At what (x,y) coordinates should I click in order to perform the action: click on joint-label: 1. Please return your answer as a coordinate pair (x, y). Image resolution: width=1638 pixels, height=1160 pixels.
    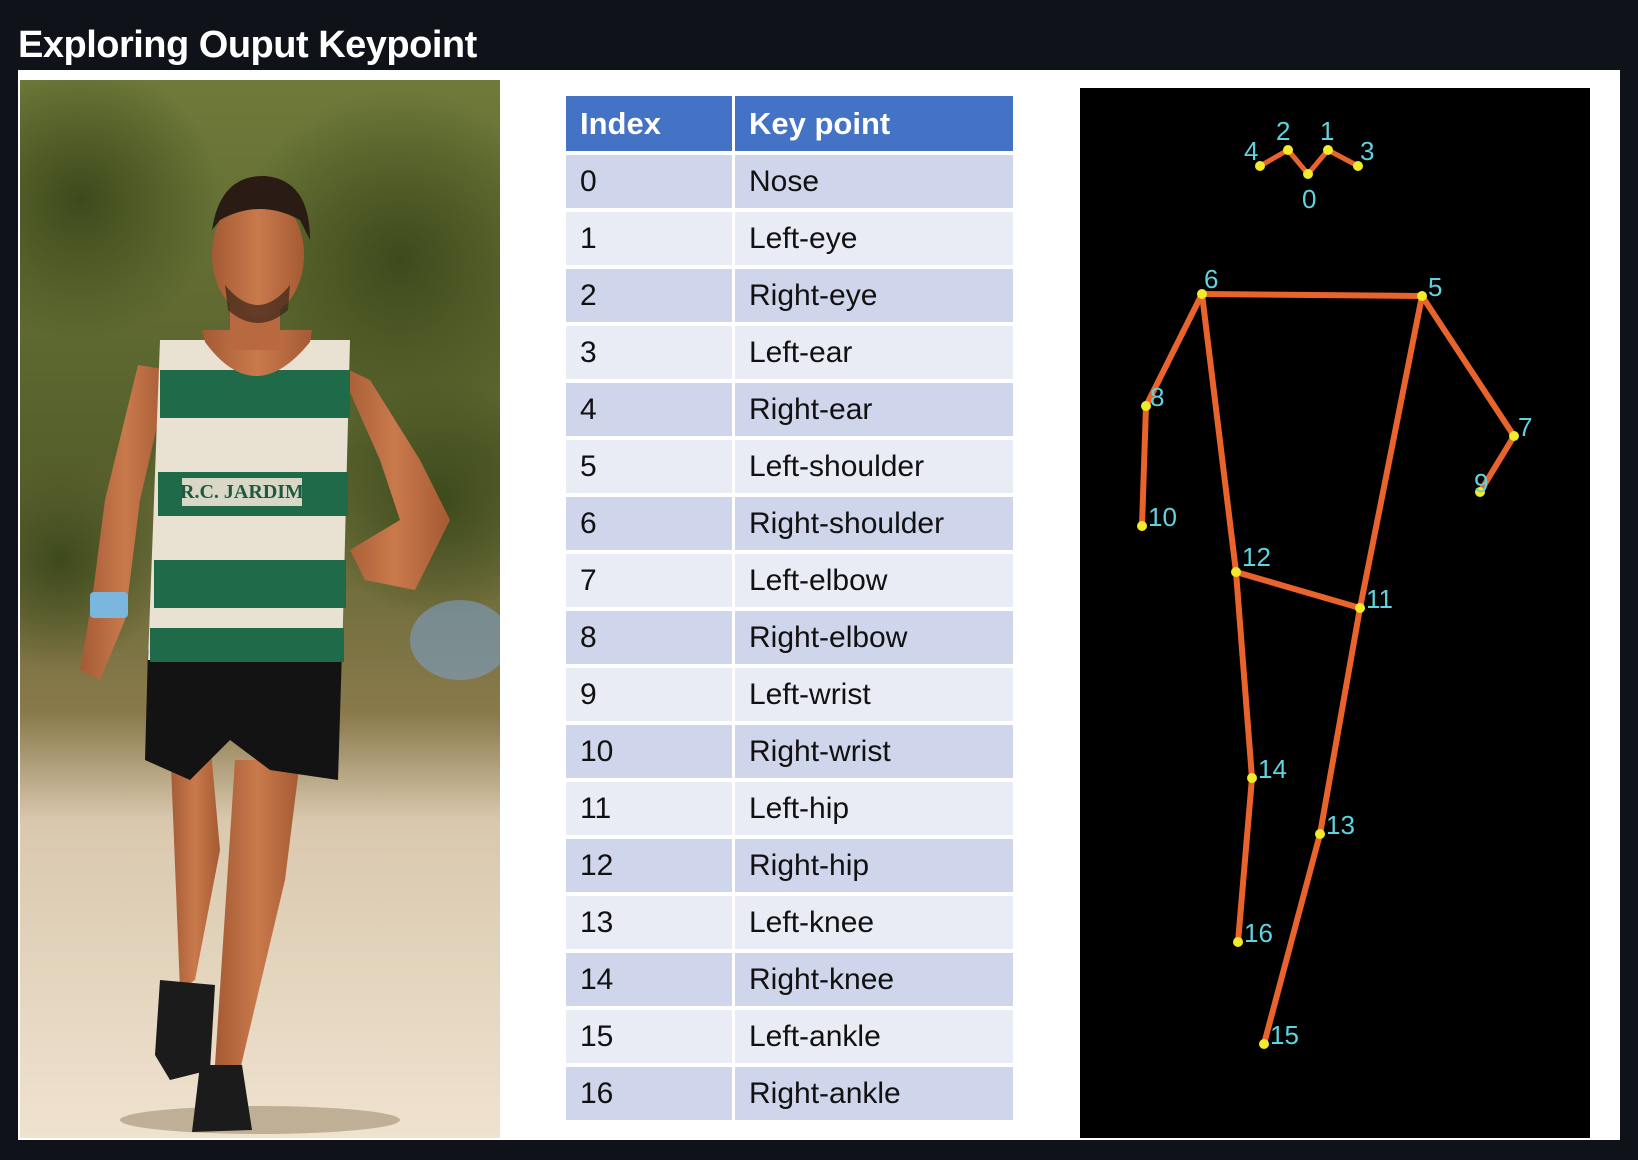
    Looking at the image, I should click on (1327, 131).